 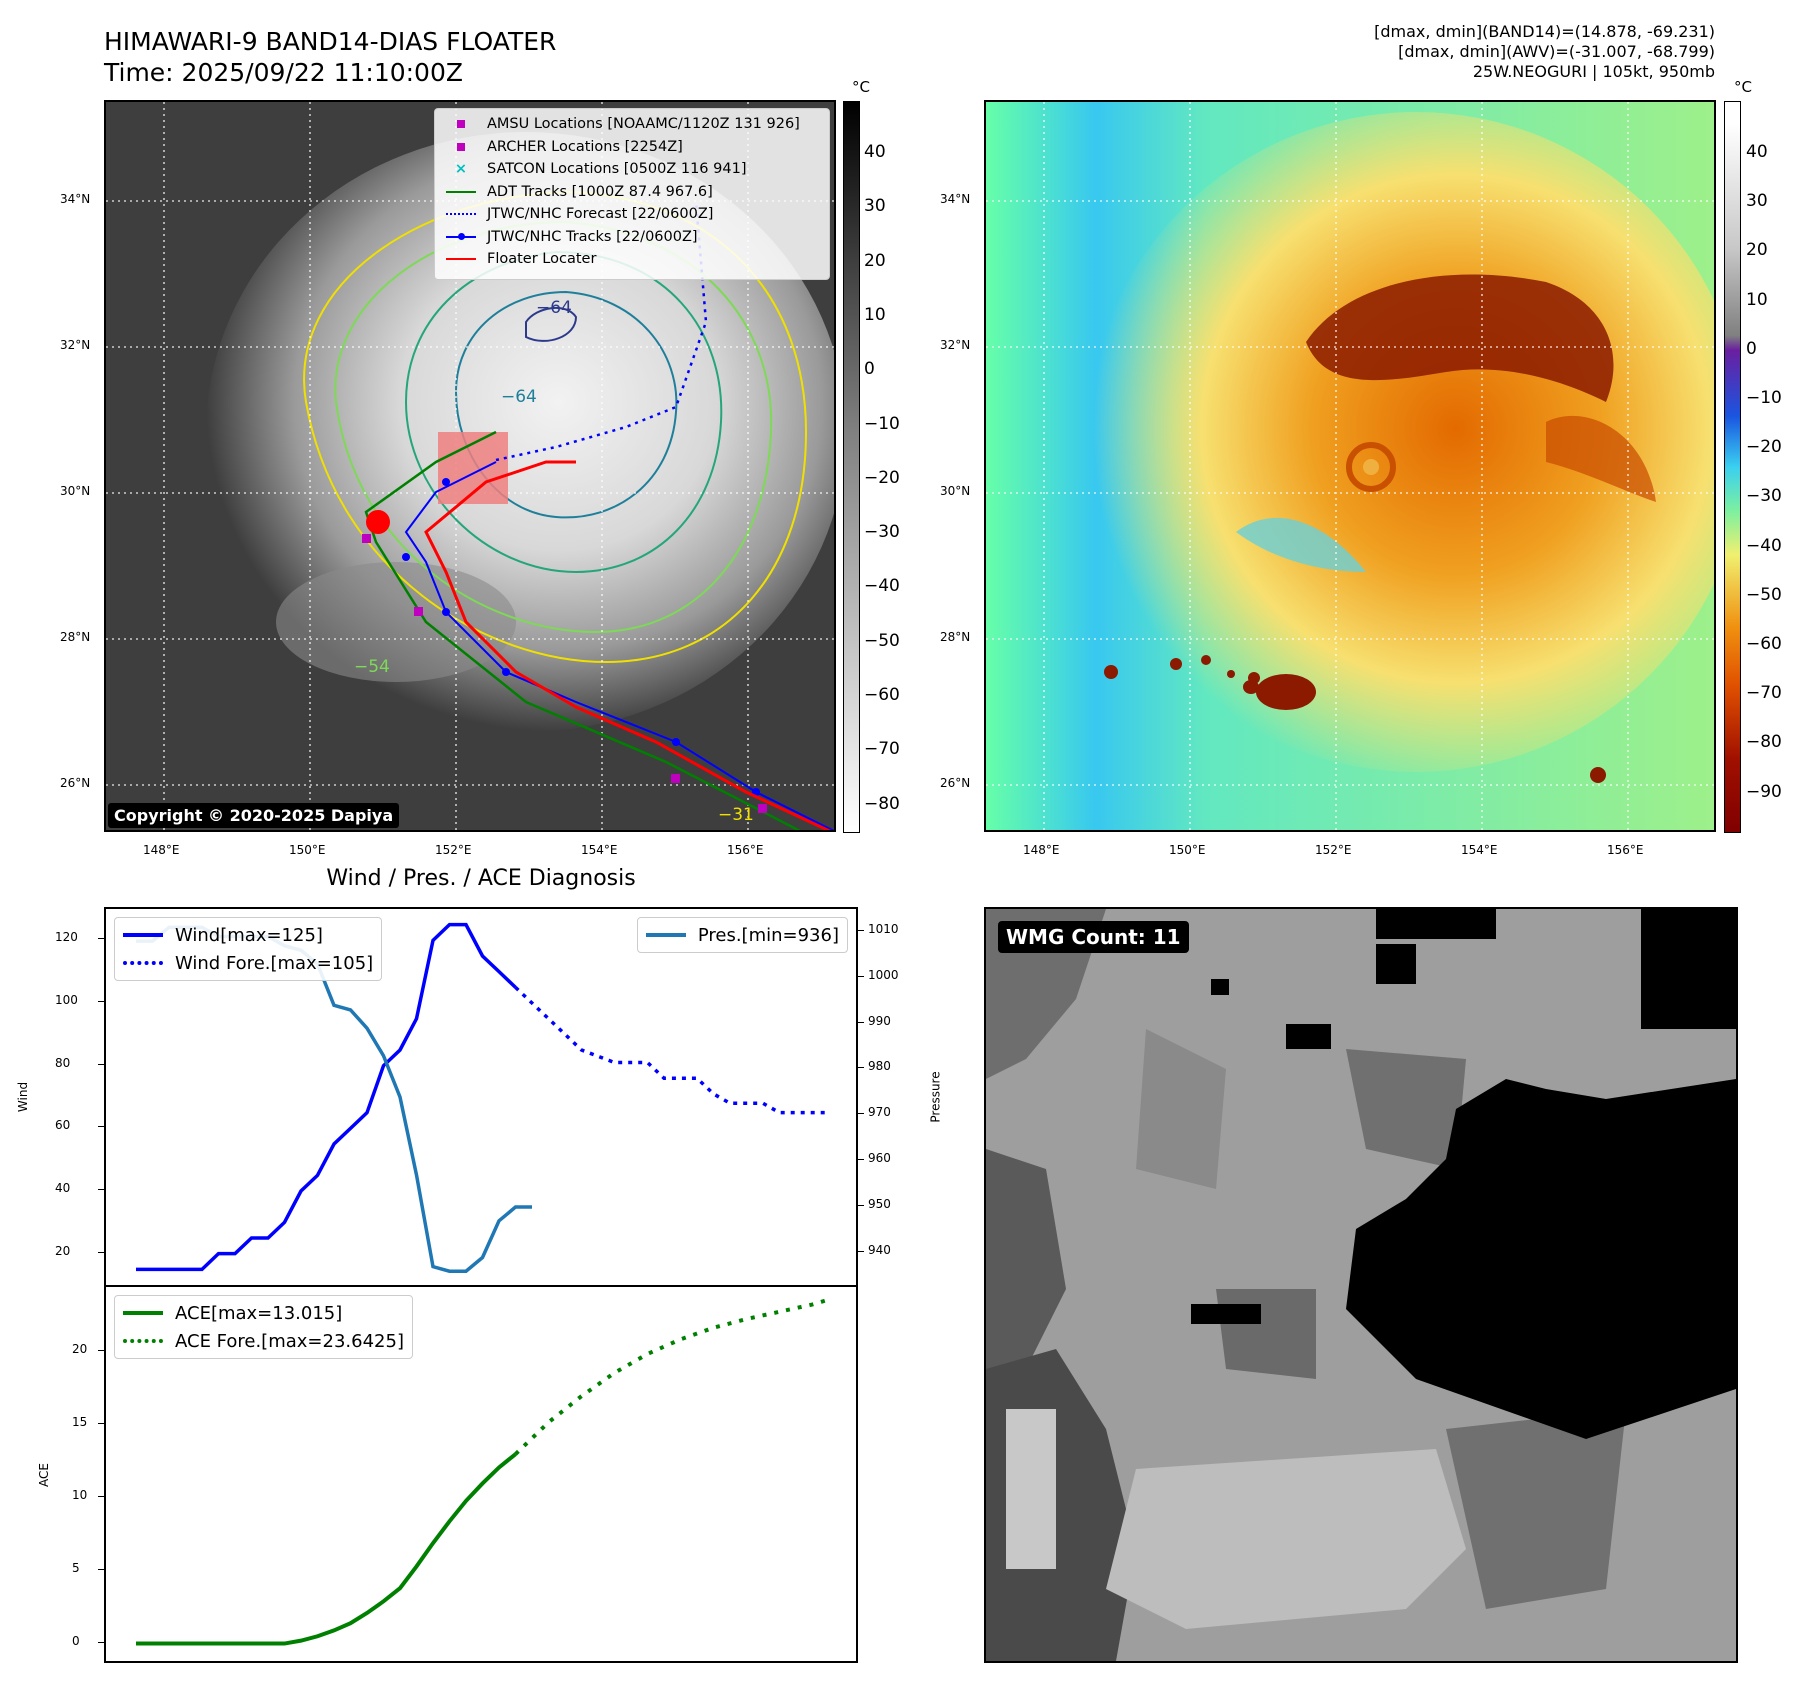 I want to click on contour-label: −64, so click(x=519, y=397).